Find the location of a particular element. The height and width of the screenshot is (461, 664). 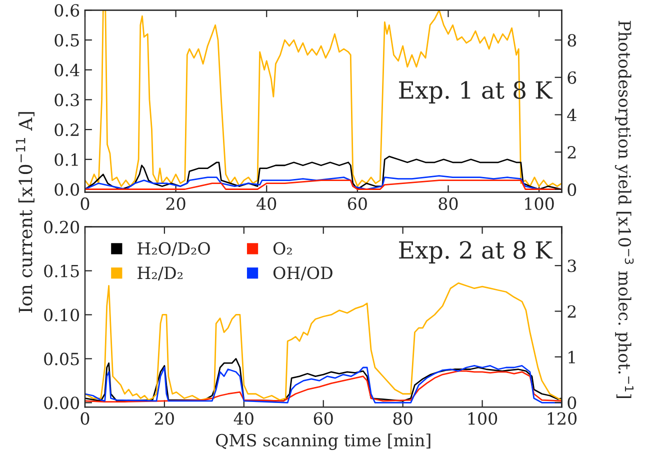

y-tick-label: 0.05 is located at coordinates (61, 359).